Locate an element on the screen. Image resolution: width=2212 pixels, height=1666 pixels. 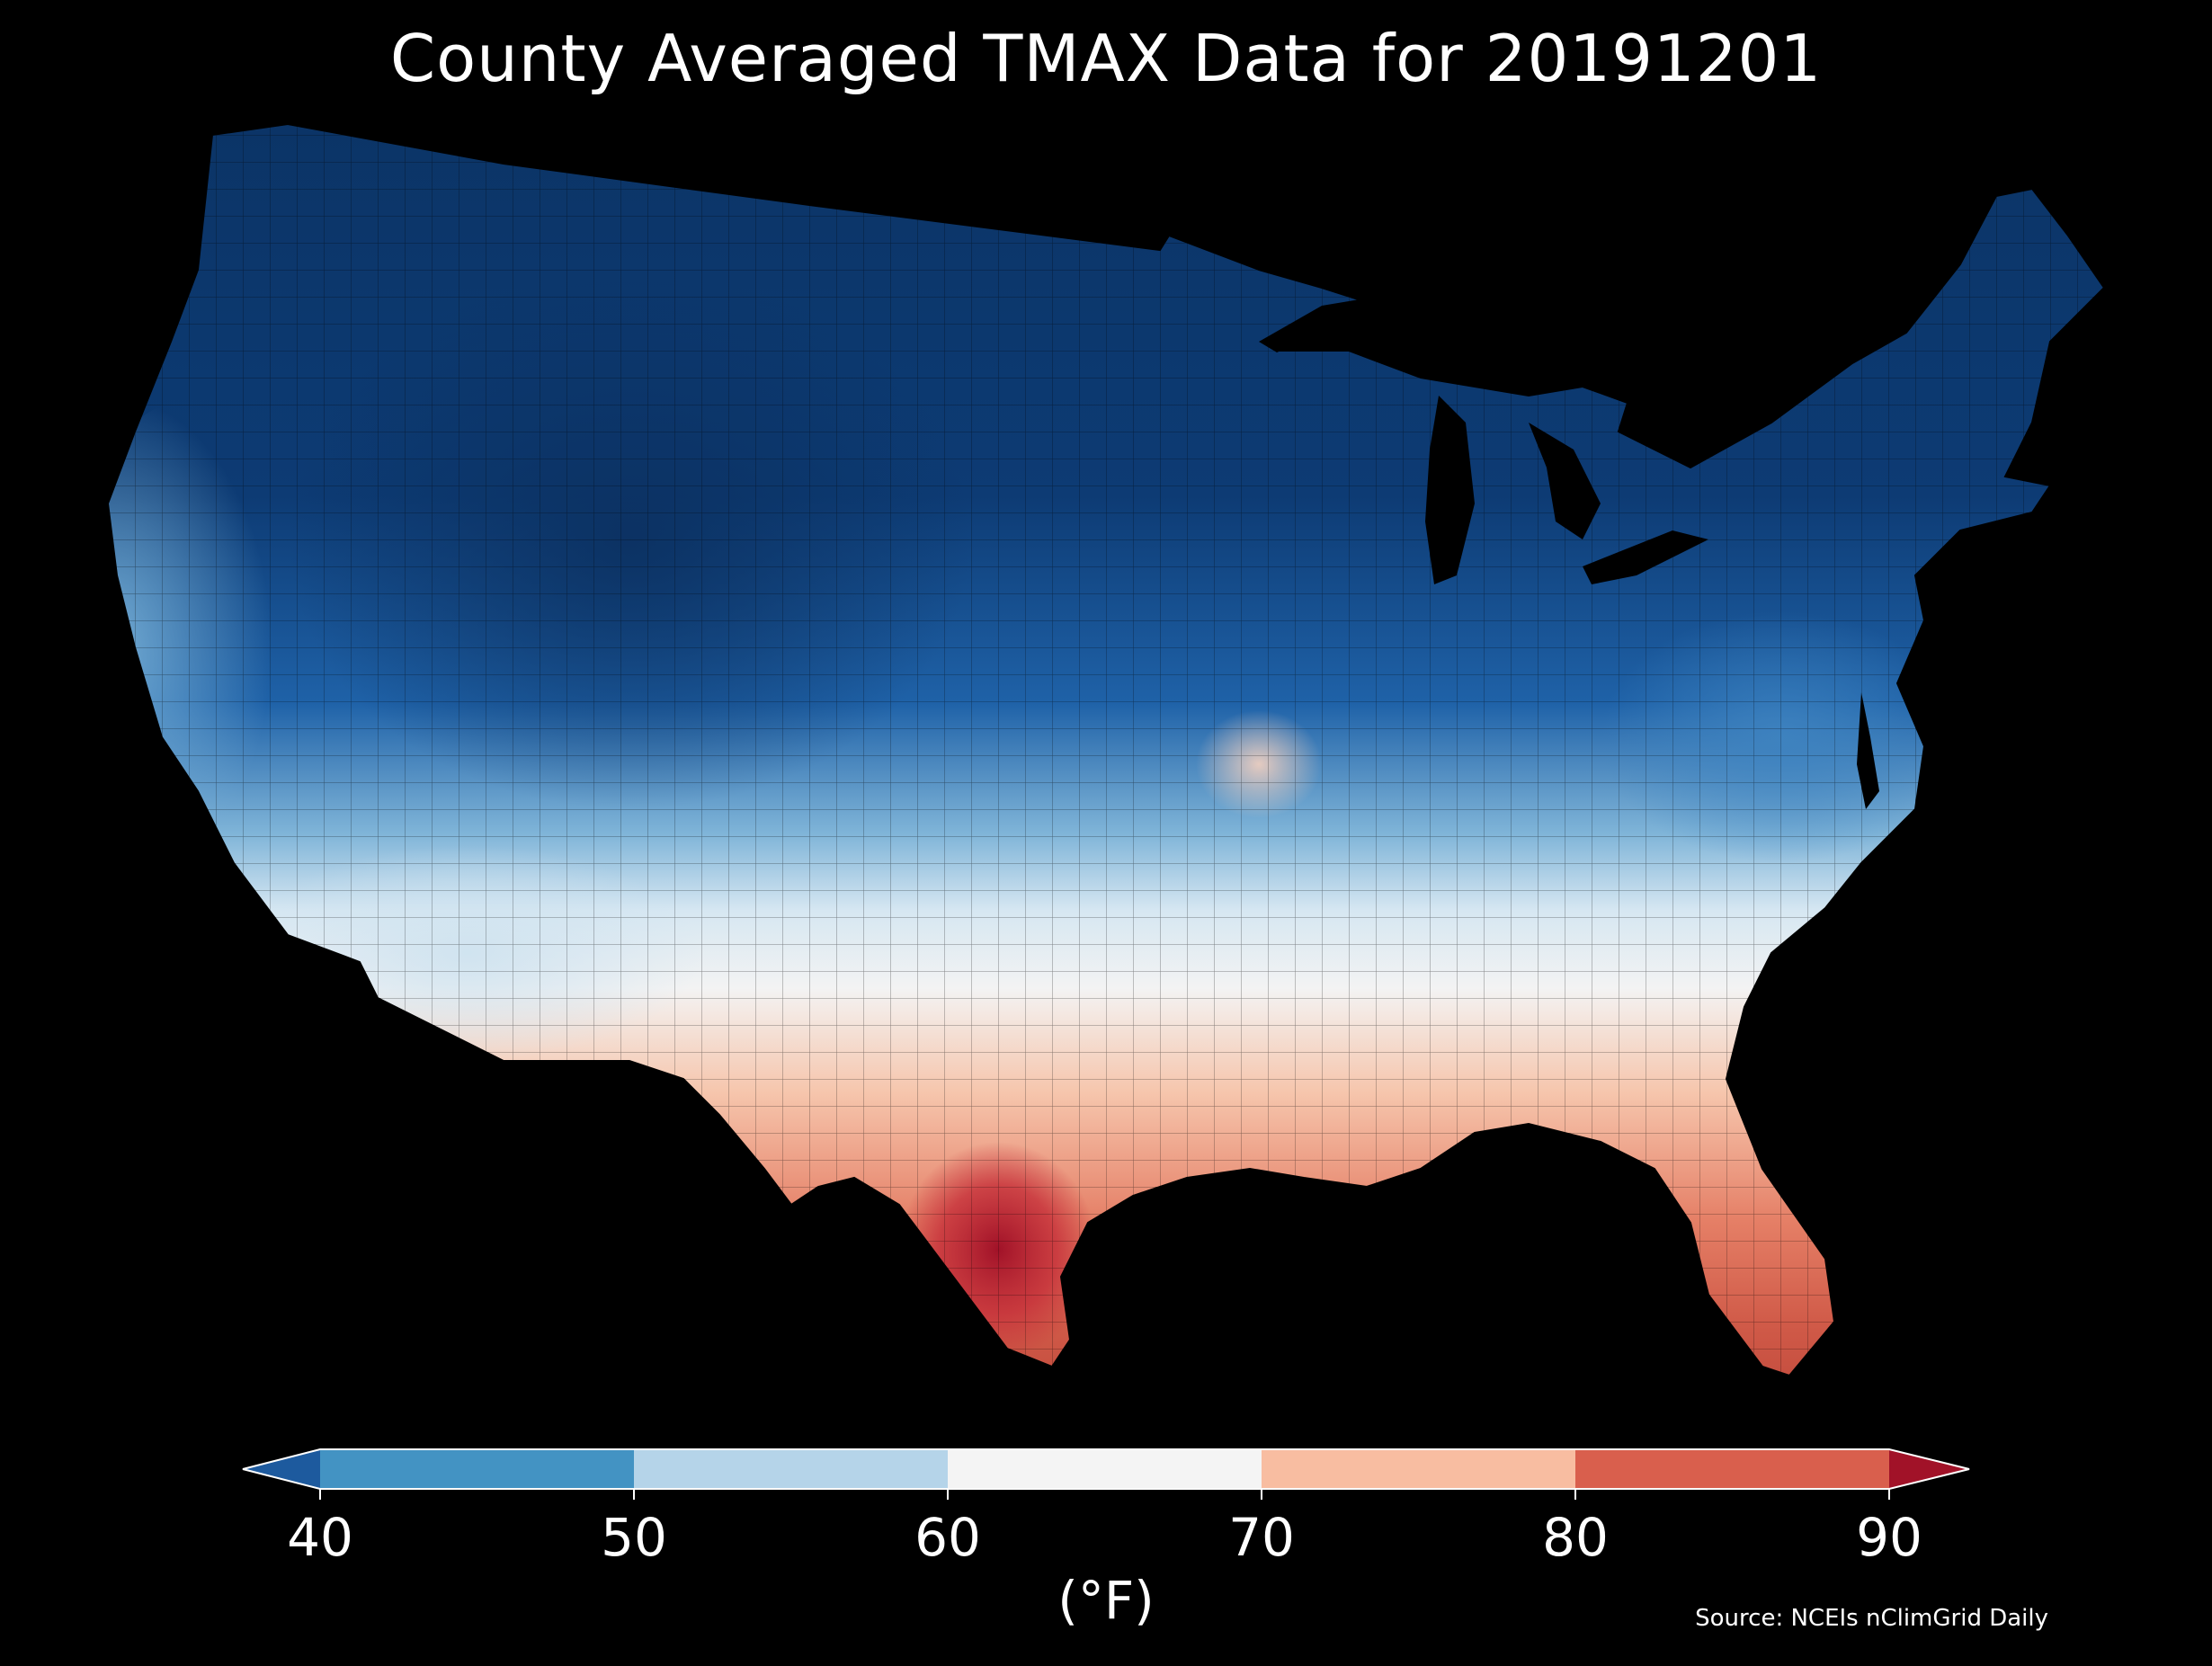
colorbar-tick-label: 70 is located at coordinates (1261, 1537).